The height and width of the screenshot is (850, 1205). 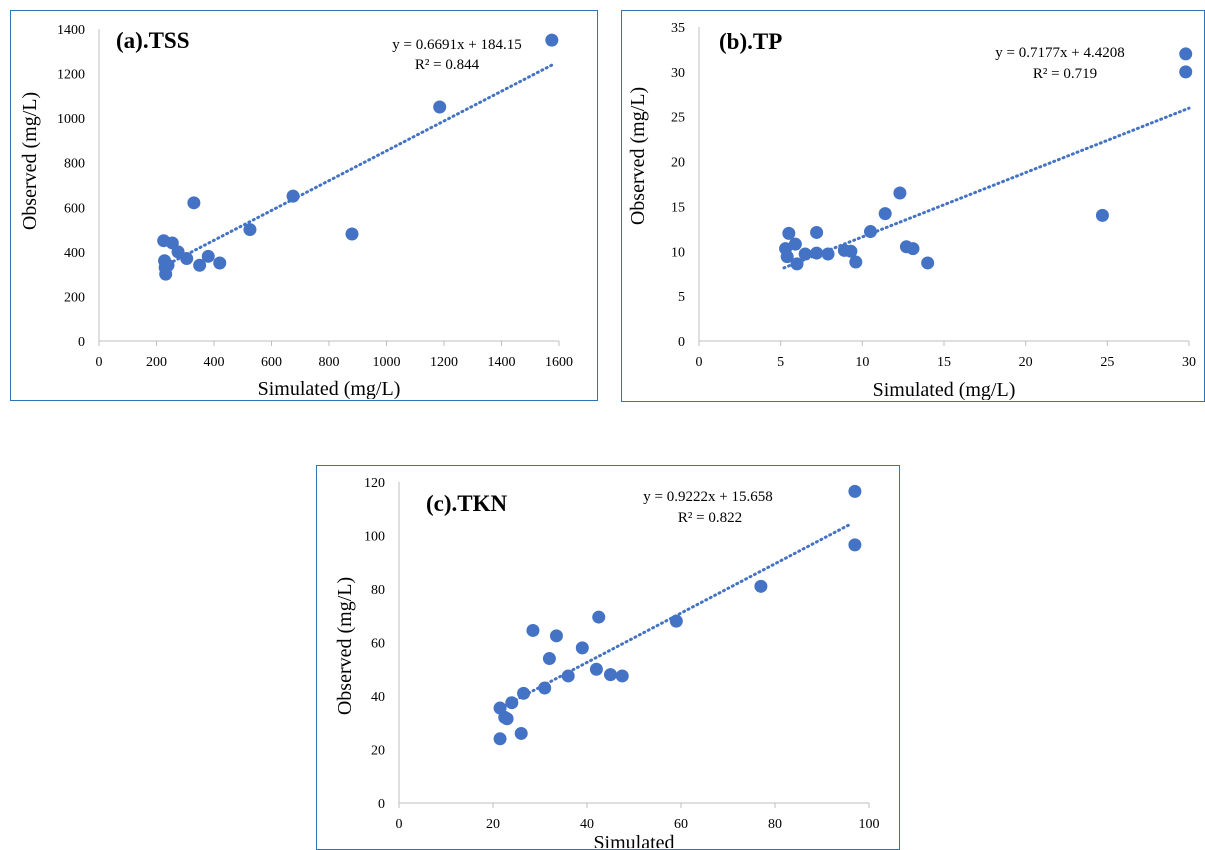 I want to click on y-tick-label: 80, so click(x=378, y=590).